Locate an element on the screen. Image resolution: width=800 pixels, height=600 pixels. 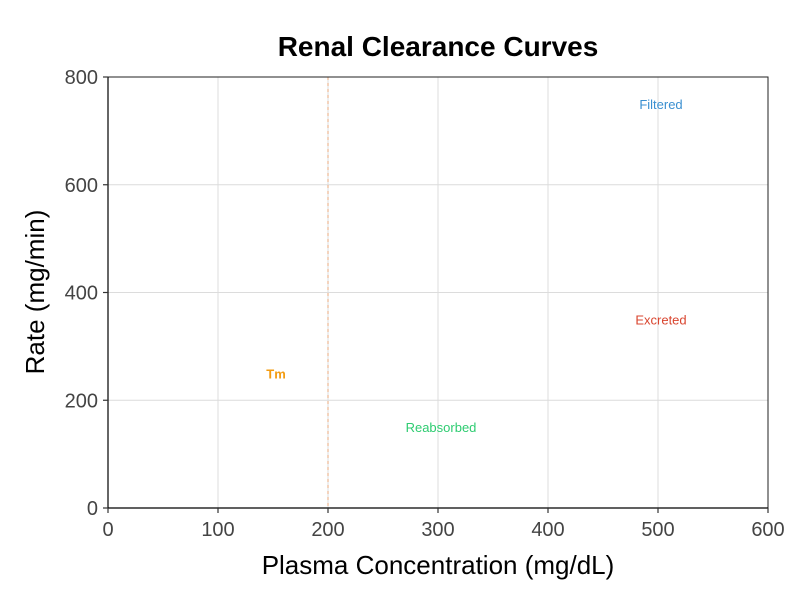
chart-title: Renal Clearance Curves is located at coordinates (438, 46).